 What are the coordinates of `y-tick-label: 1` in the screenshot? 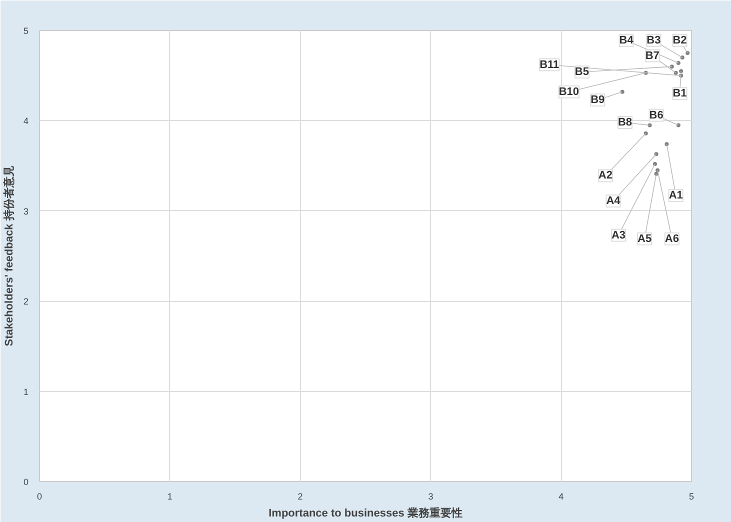 It's located at (26, 391).